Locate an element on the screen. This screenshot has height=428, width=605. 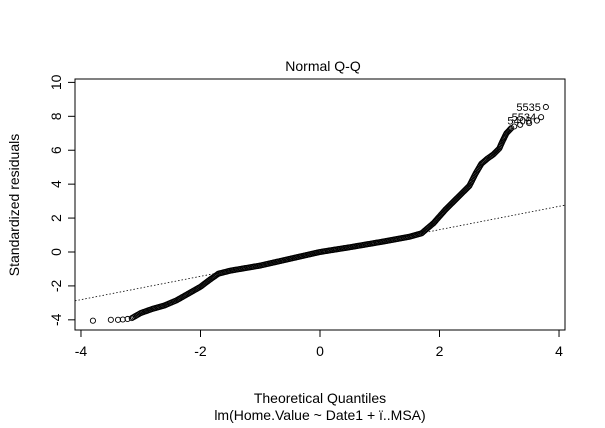
x-tick-label: 2 is located at coordinates (440, 351).